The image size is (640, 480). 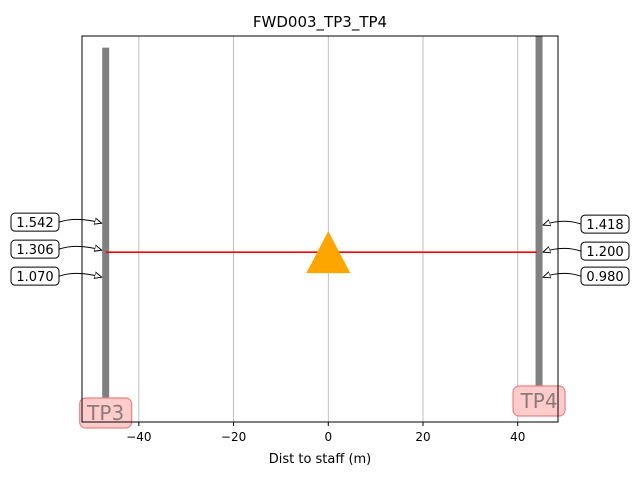 I want to click on reading-annotation: 1.418, so click(x=586, y=224).